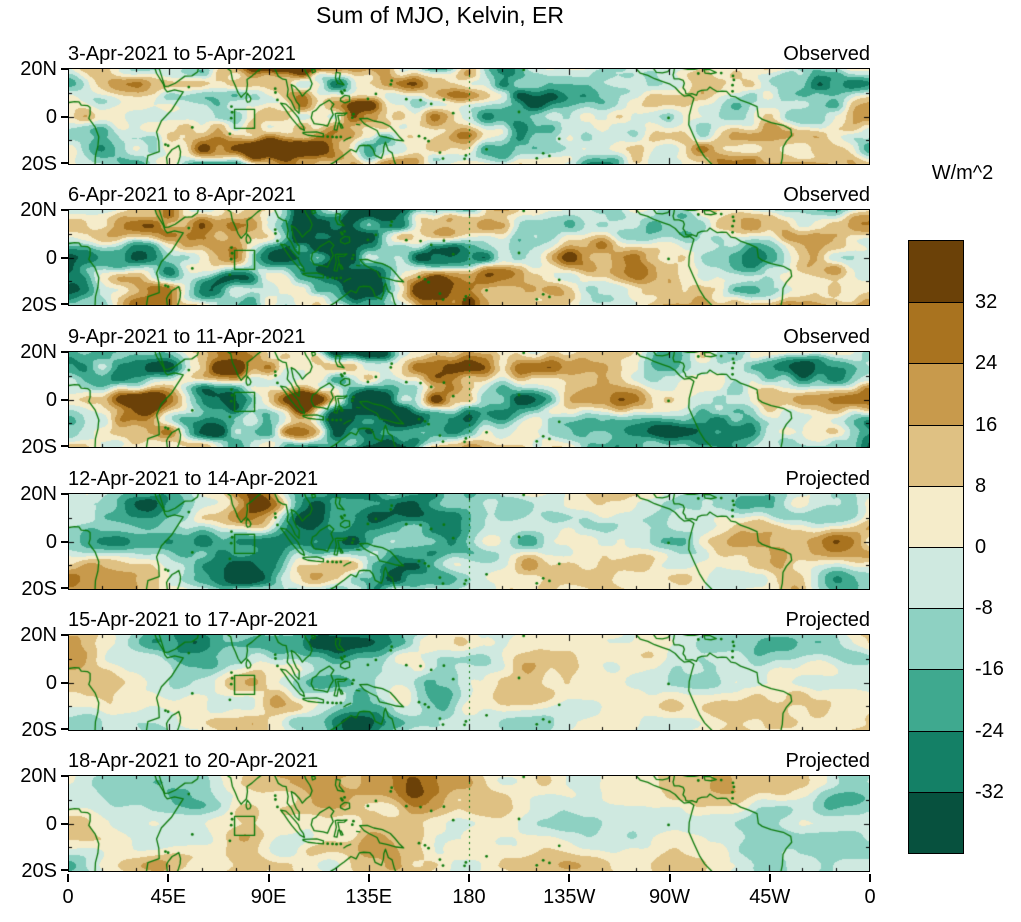 The height and width of the screenshot is (922, 1021). Describe the element at coordinates (981, 486) in the screenshot. I see `colorbar-tick-label: 8` at that location.